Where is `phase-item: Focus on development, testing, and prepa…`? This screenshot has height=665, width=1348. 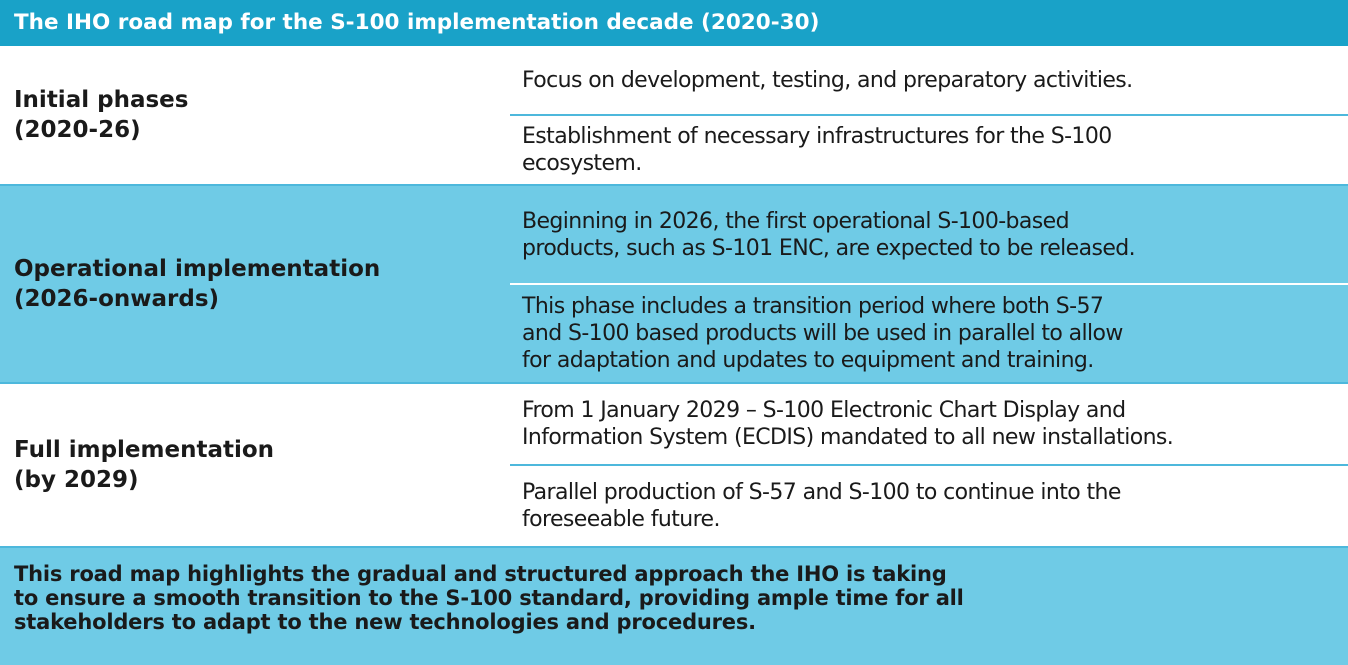 phase-item: Focus on development, testing, and prepa… is located at coordinates (827, 80).